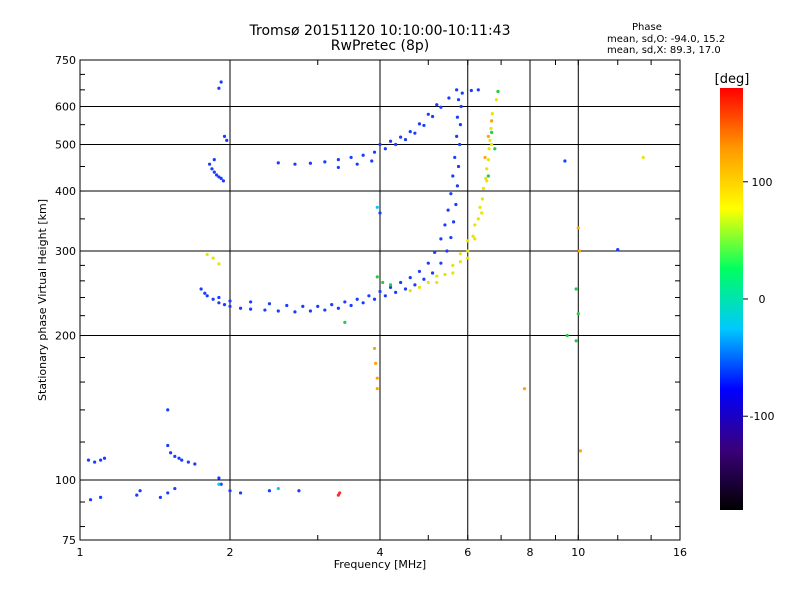  Describe the element at coordinates (65, 336) in the screenshot. I see `y-tick-label: 200` at that location.